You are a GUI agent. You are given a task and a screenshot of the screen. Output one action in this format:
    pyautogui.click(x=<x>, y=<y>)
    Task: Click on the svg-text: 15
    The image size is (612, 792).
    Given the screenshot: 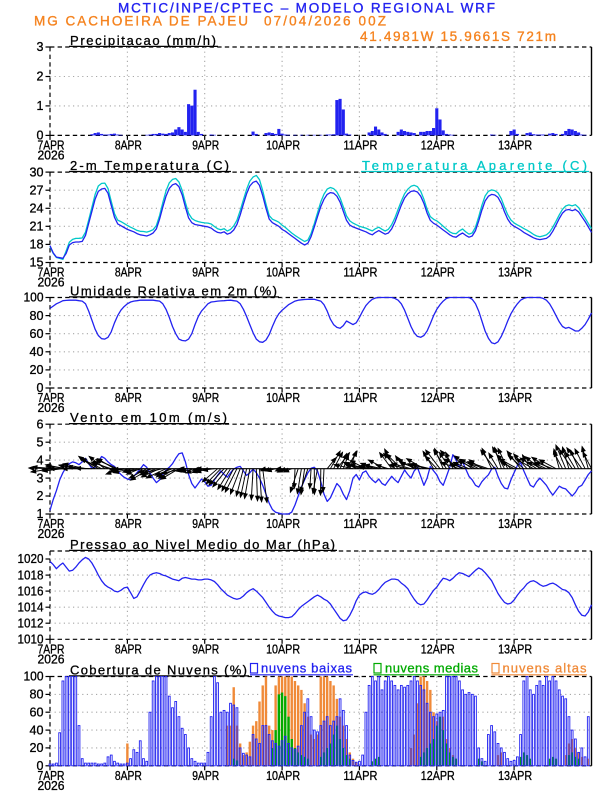 What is the action you would take?
    pyautogui.click(x=37, y=263)
    